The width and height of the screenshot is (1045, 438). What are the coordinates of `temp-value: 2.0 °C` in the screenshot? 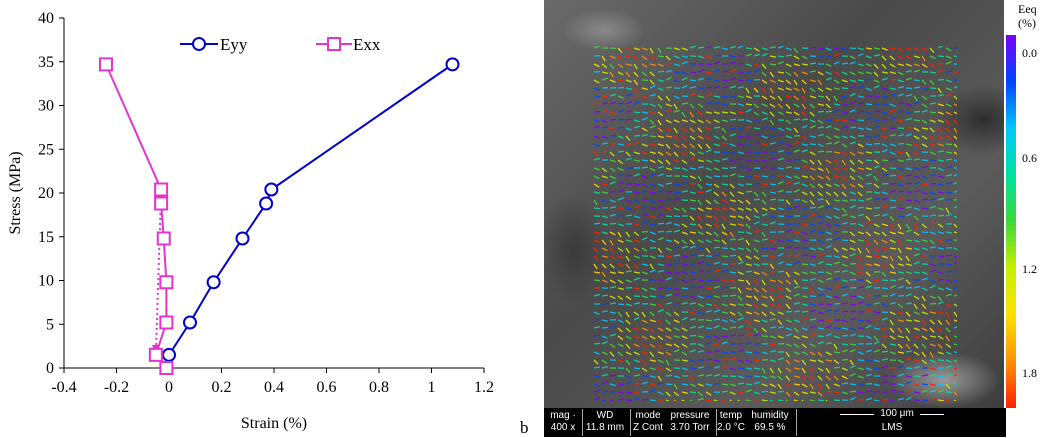 It's located at (731, 428).